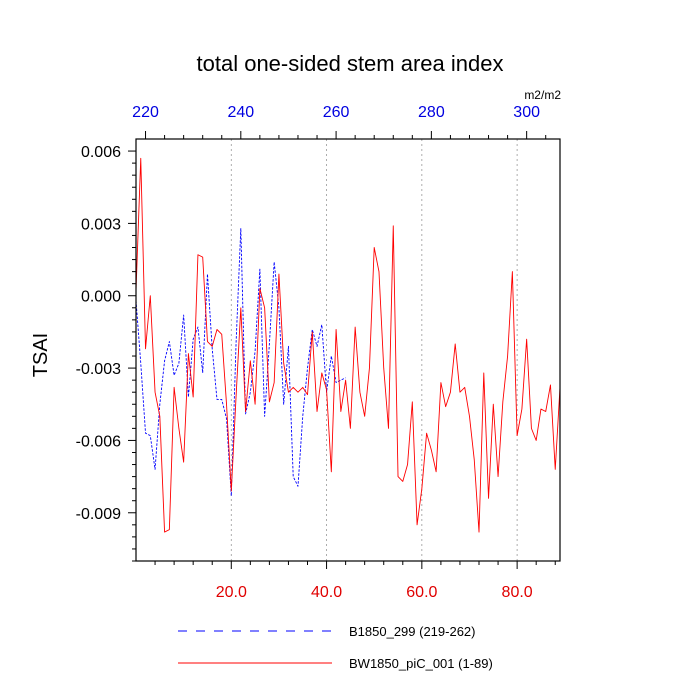 The height and width of the screenshot is (700, 700). I want to click on chart-title: total one-sided stem area index, so click(350, 63).